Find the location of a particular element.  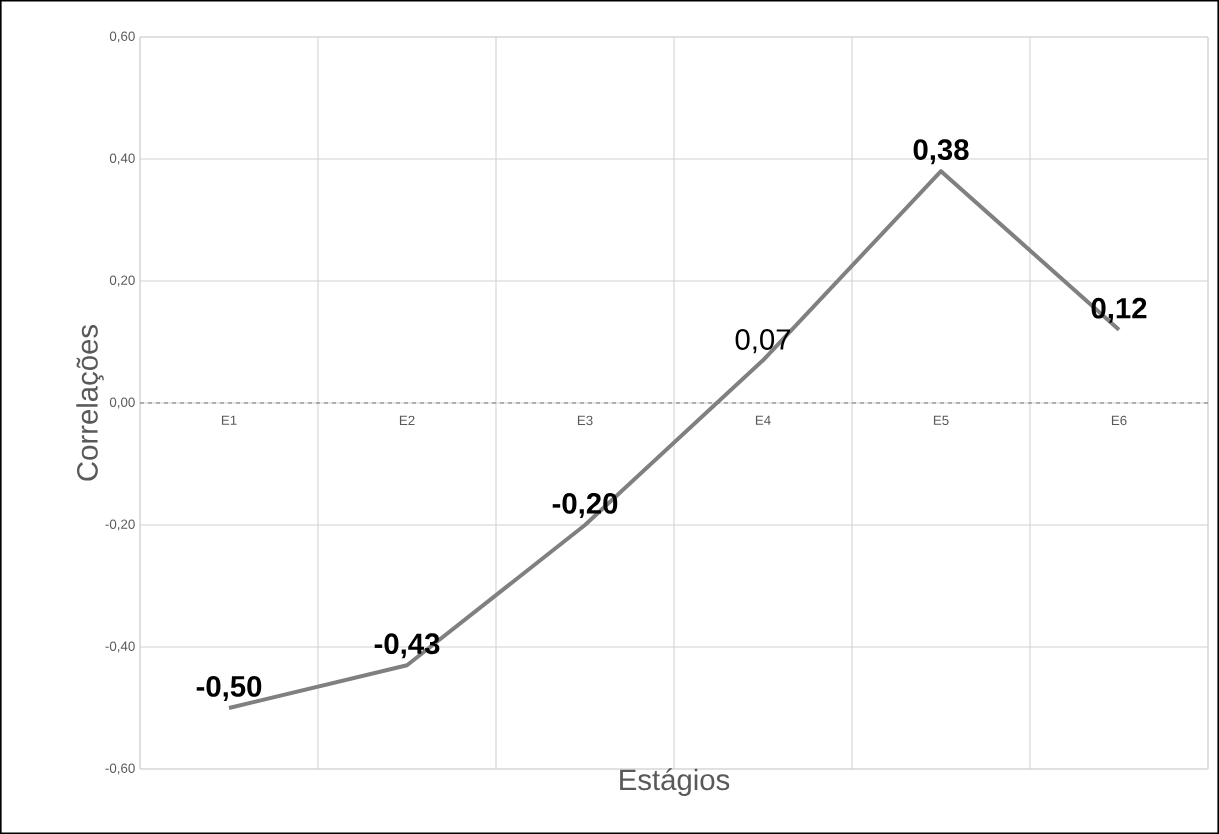

text: 0,12 is located at coordinates (1119, 310).